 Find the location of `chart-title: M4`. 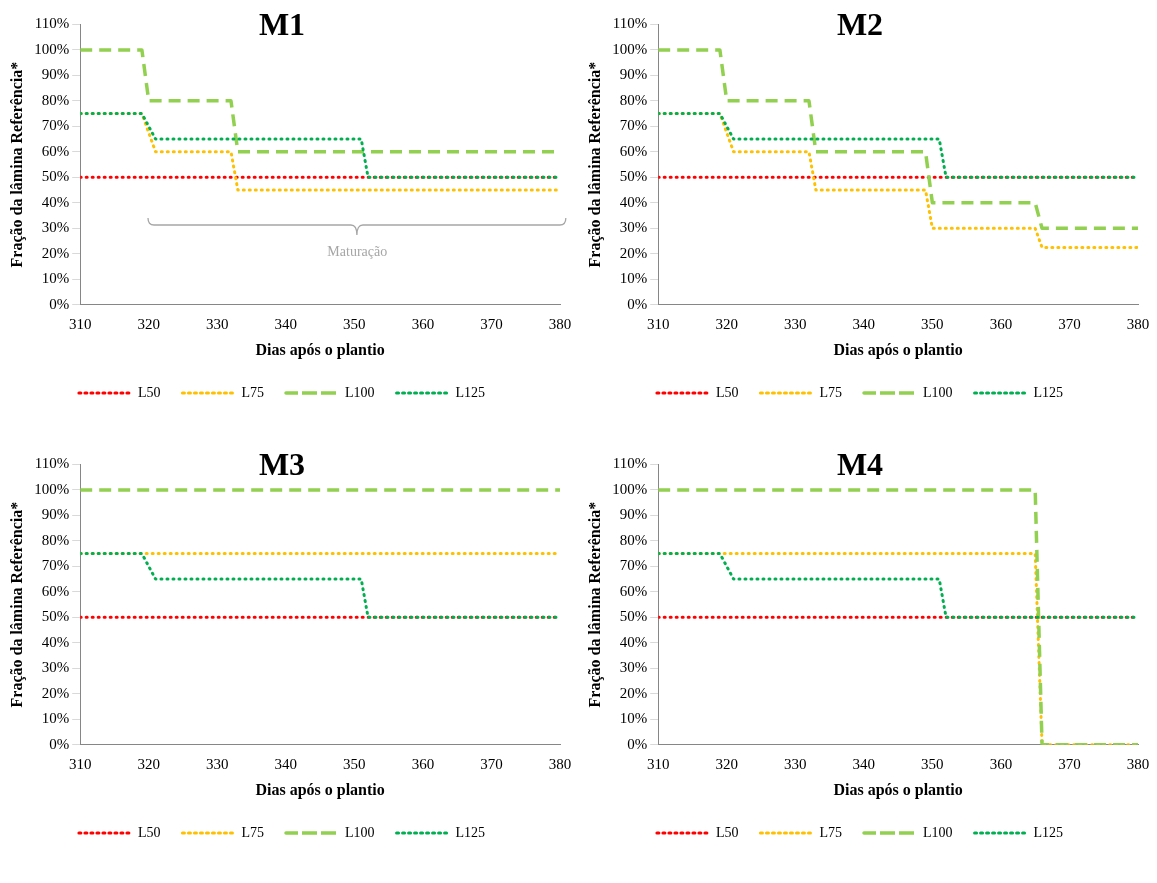

chart-title: M4 is located at coordinates (860, 464).